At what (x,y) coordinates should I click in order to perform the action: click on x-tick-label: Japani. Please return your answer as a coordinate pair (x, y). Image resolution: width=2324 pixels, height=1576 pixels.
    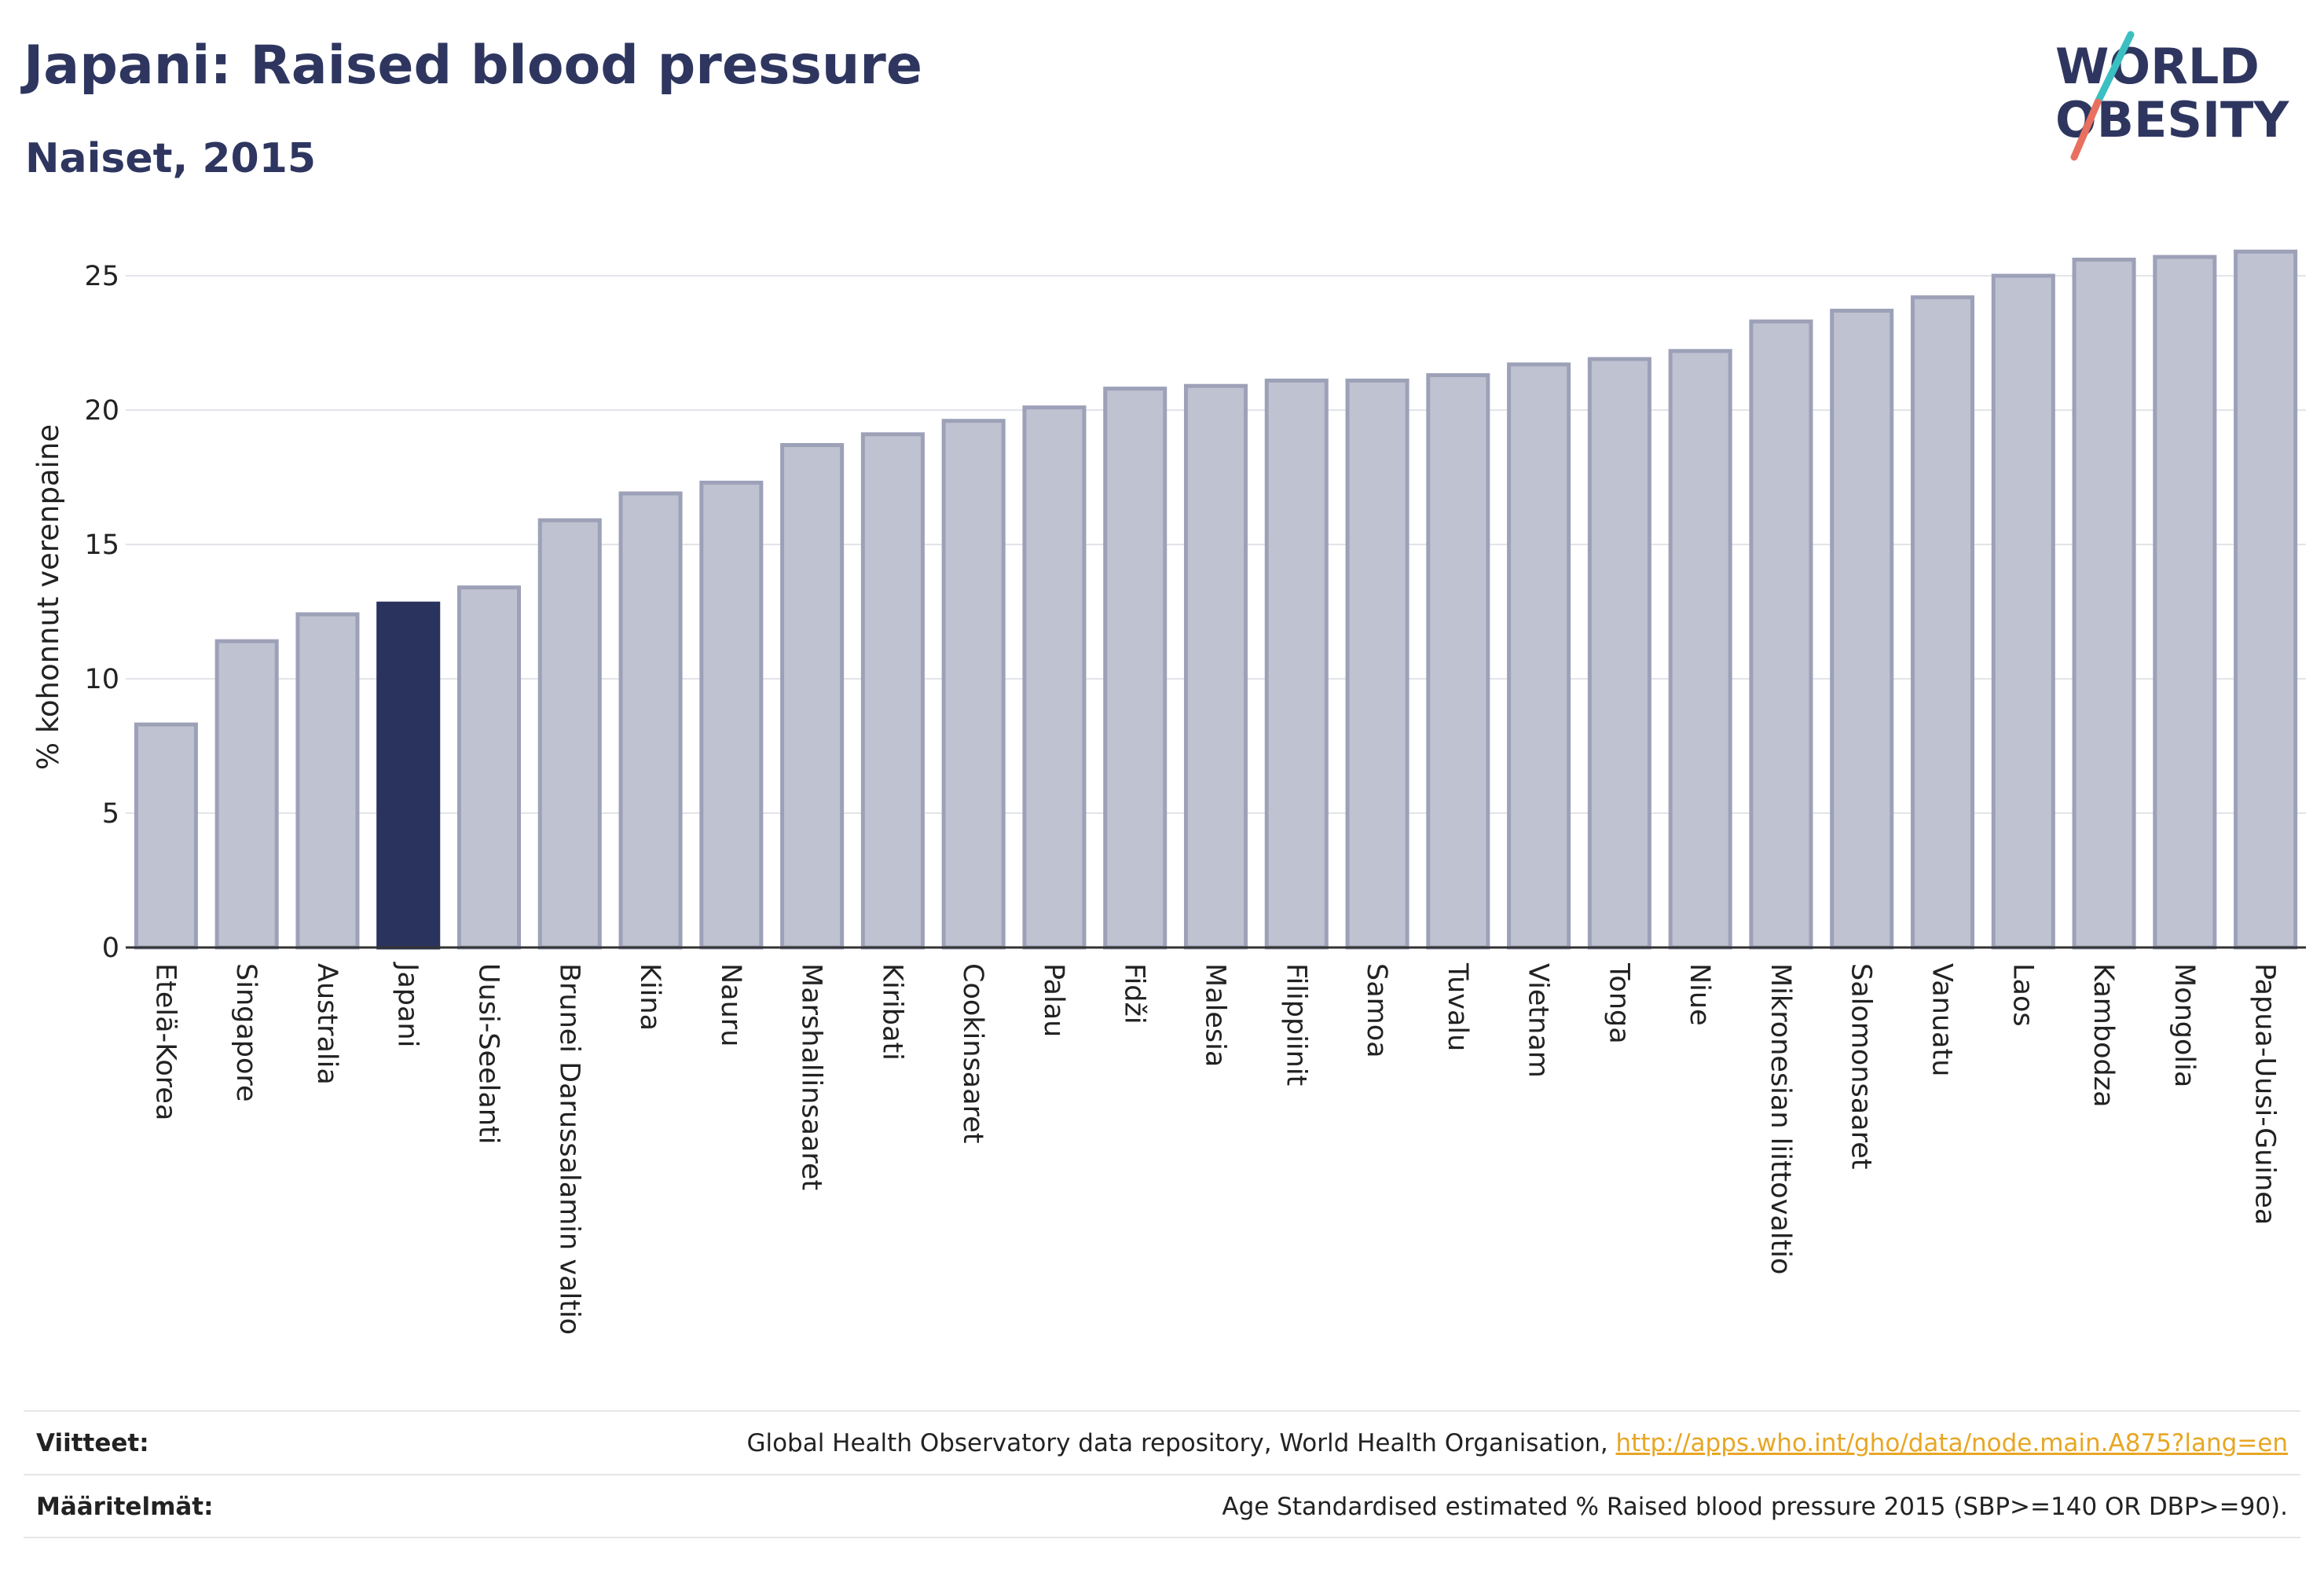
    Looking at the image, I should click on (407, 1004).